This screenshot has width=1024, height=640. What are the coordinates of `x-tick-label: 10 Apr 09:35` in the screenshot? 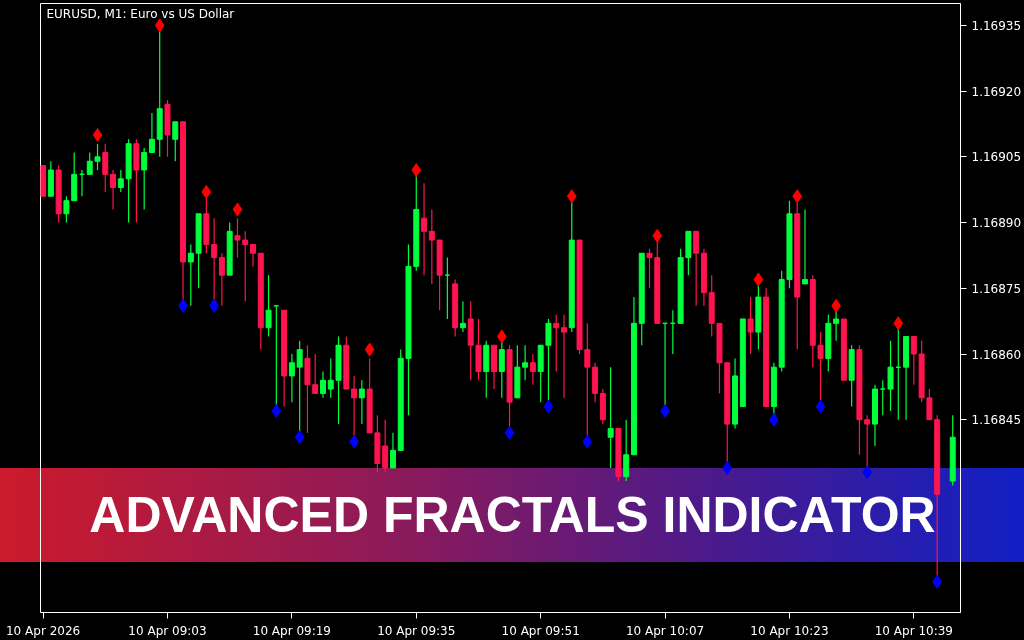 It's located at (416, 630).